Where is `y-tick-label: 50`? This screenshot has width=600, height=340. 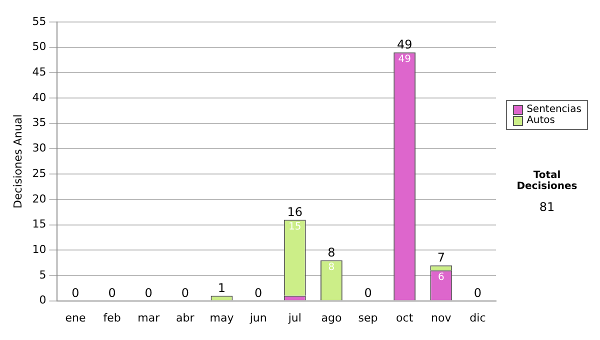 y-tick-label: 50 is located at coordinates (39, 47).